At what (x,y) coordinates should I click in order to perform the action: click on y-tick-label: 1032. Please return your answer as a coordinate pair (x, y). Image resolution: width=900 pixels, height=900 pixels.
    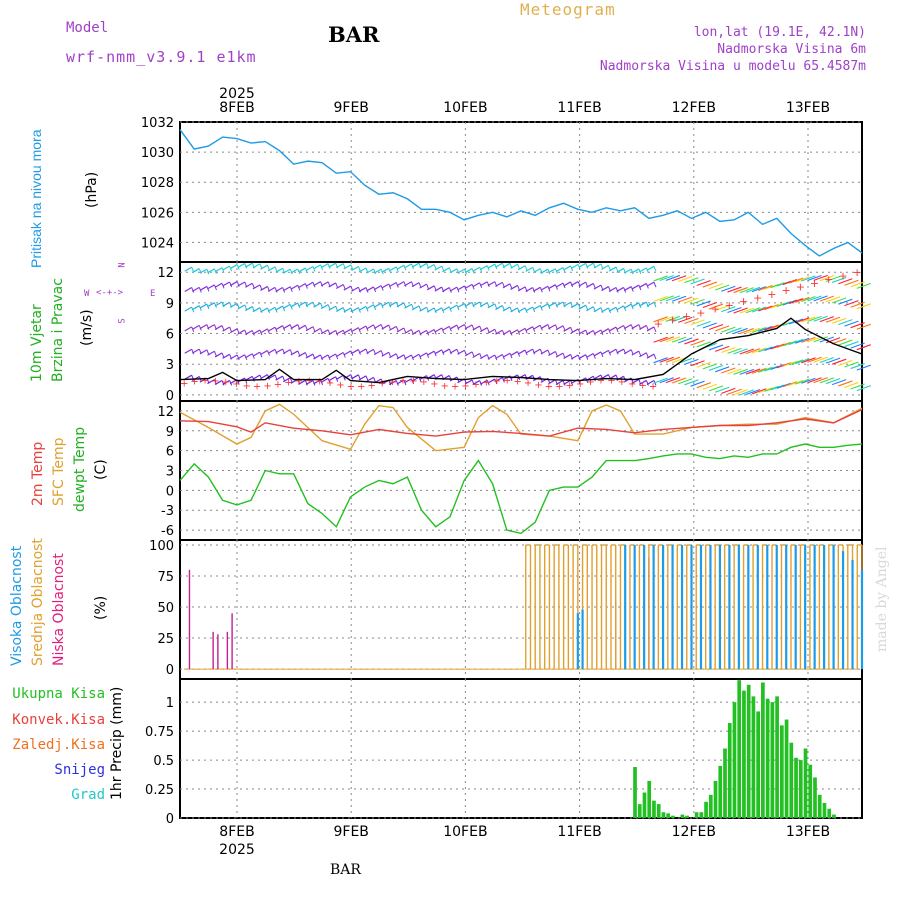
    Looking at the image, I should click on (157, 123).